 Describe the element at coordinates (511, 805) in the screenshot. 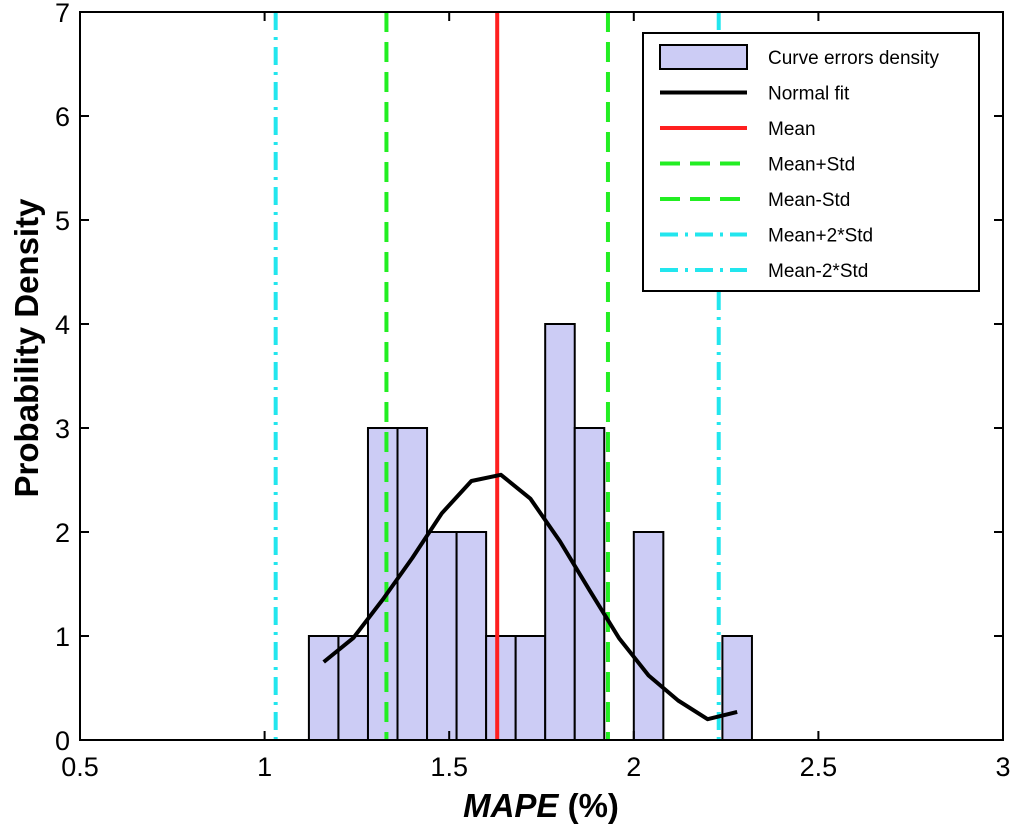

I see `x-axis-title-italic: MAPE` at that location.